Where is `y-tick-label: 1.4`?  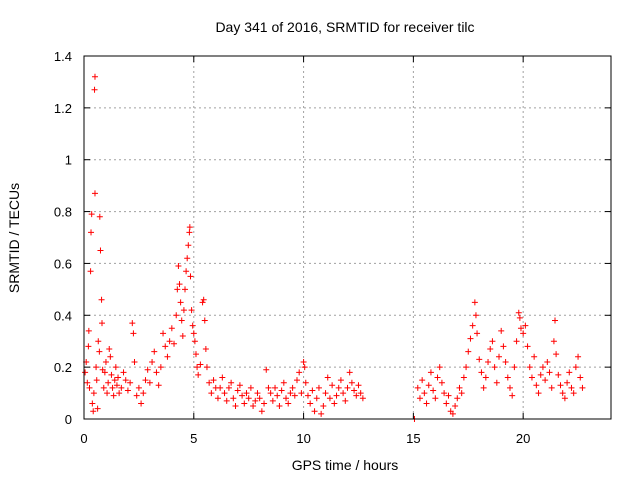 y-tick-label: 1.4 is located at coordinates (63, 56).